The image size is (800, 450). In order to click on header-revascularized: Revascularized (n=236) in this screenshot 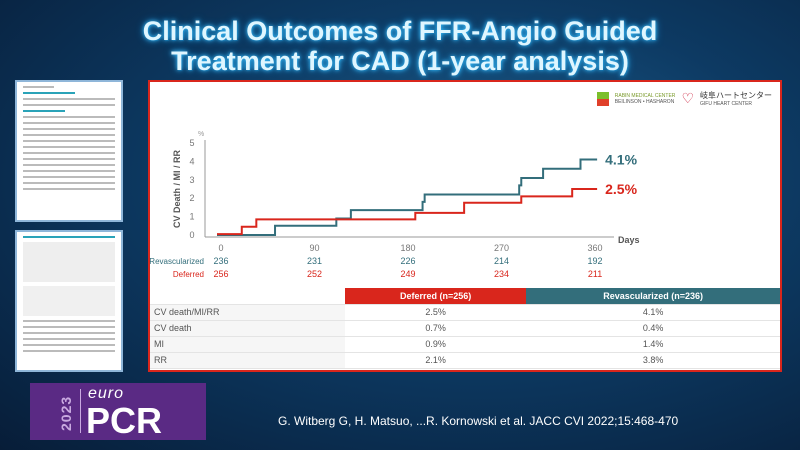, I will do `click(653, 296)`.